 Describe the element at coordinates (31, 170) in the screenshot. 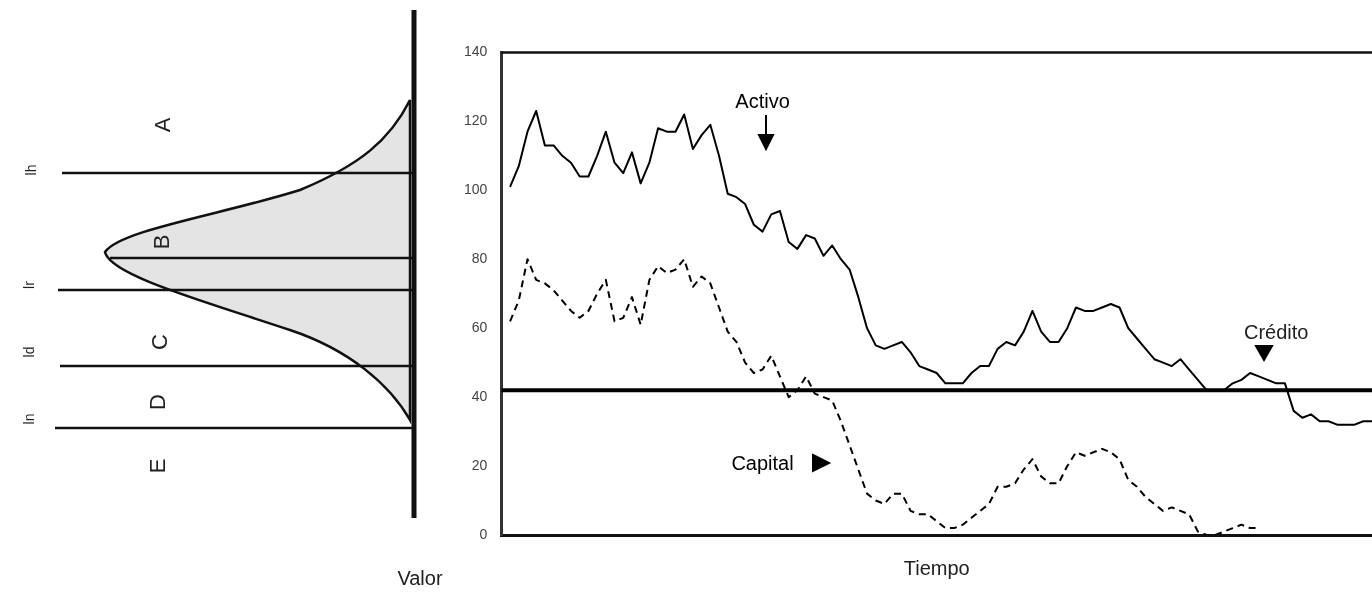

I see `text: lh` at that location.